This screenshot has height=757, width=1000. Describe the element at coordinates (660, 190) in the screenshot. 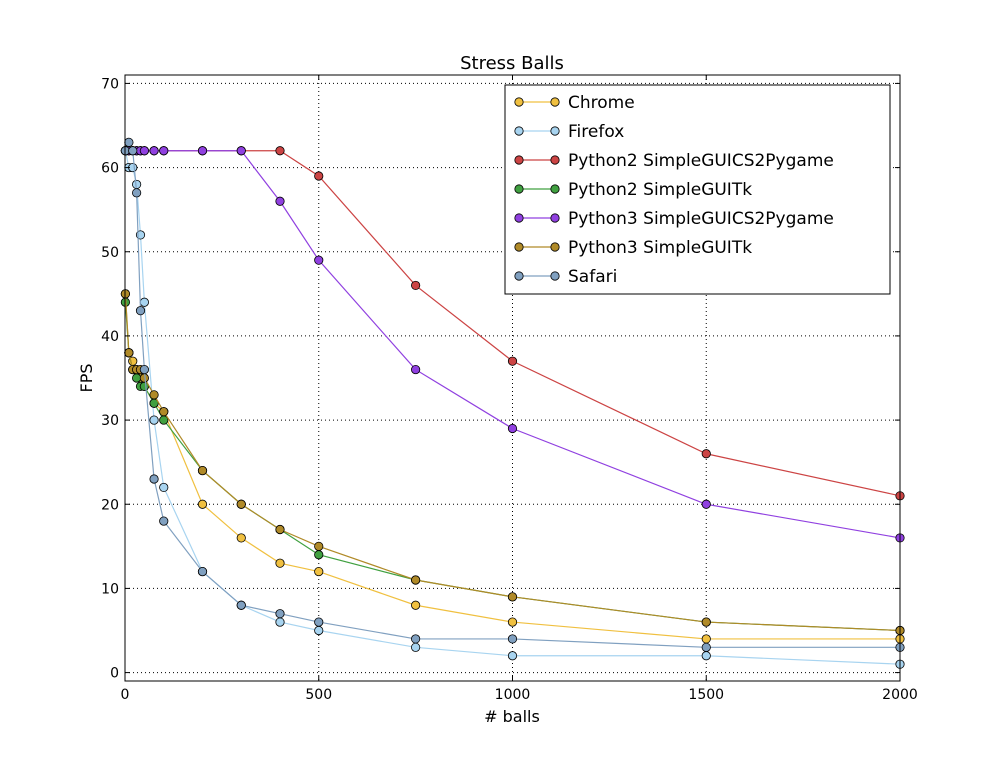

I see `legend-label: Python2 SimpleGUITk` at that location.